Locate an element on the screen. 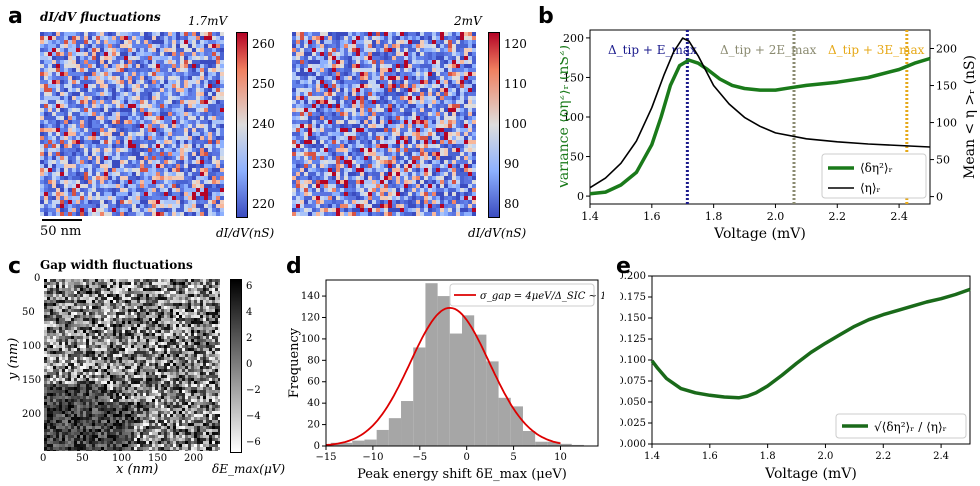  colorbar-tick: 120 is located at coordinates (515, 44).